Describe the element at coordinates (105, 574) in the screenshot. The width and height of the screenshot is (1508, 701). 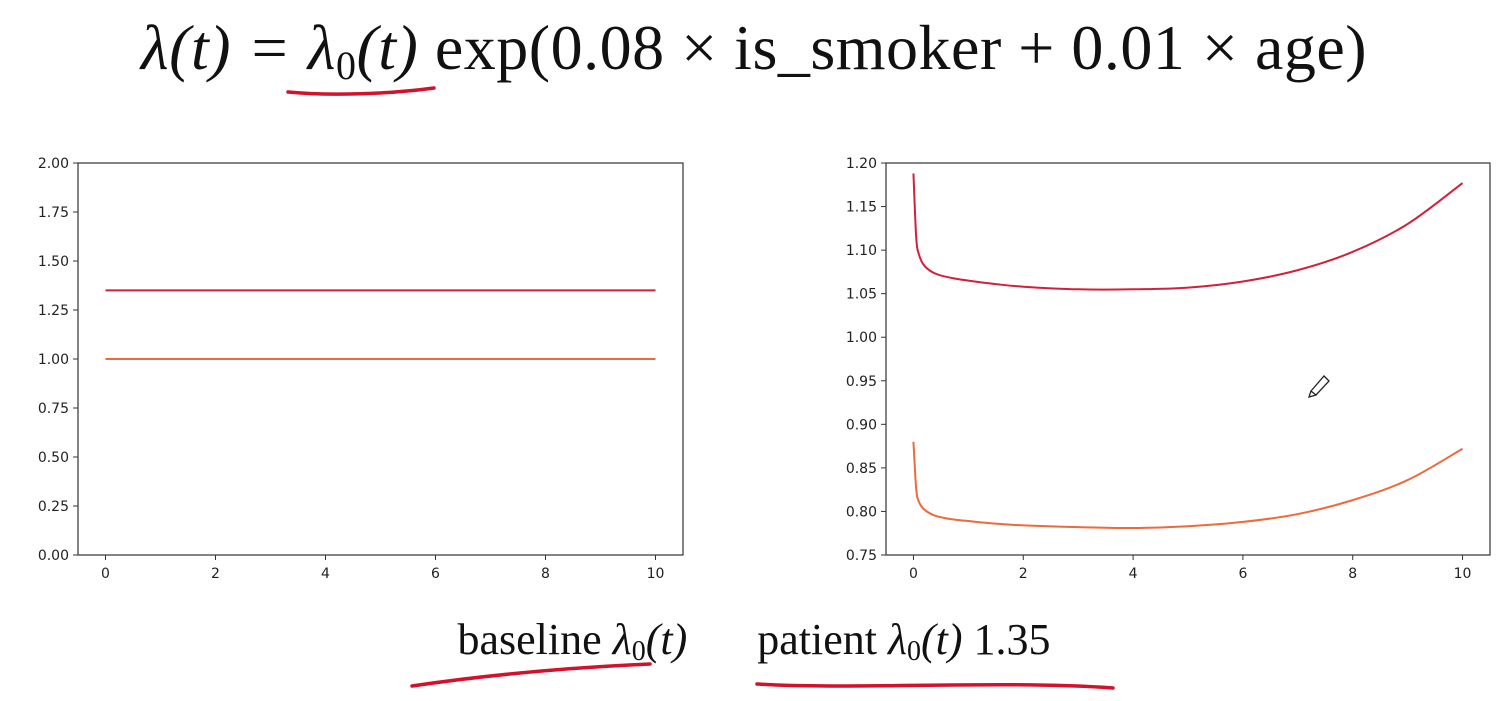
I see `chart-0-x-tick-label: 0` at that location.